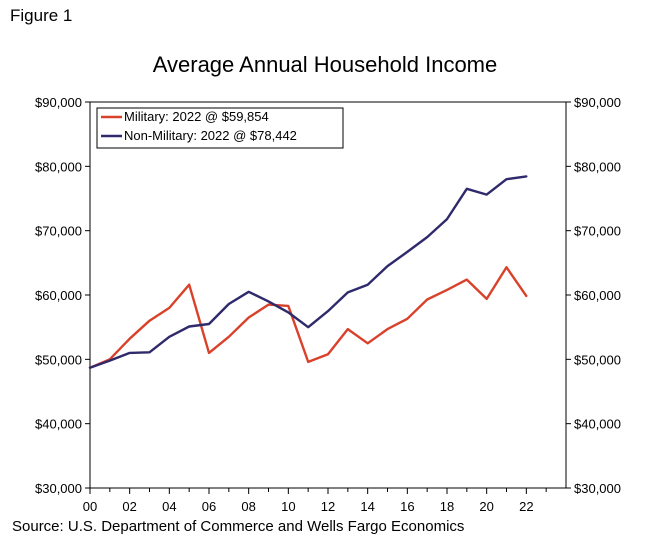 The height and width of the screenshot is (542, 645). I want to click on legend-label-military: Military: 2022 @ $59,854, so click(196, 116).